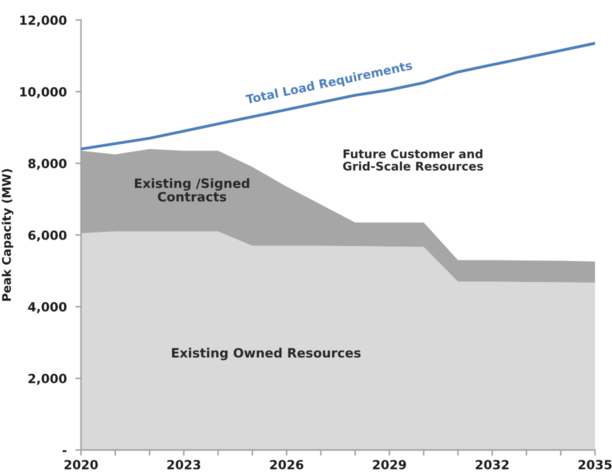  Describe the element at coordinates (192, 190) in the screenshot. I see `series-label: Existing /Signed Contracts` at that location.